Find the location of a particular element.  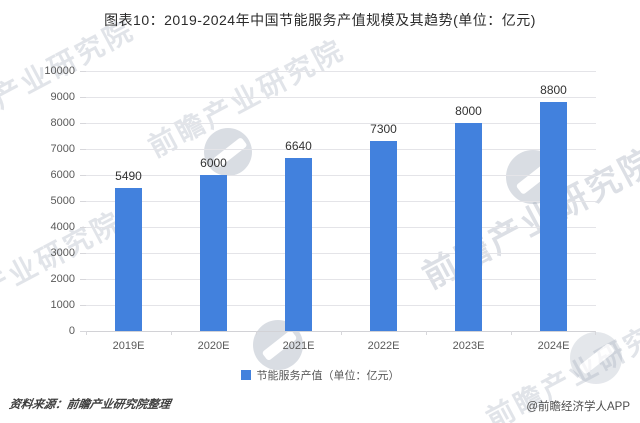

bar-2020E is located at coordinates (213, 253).